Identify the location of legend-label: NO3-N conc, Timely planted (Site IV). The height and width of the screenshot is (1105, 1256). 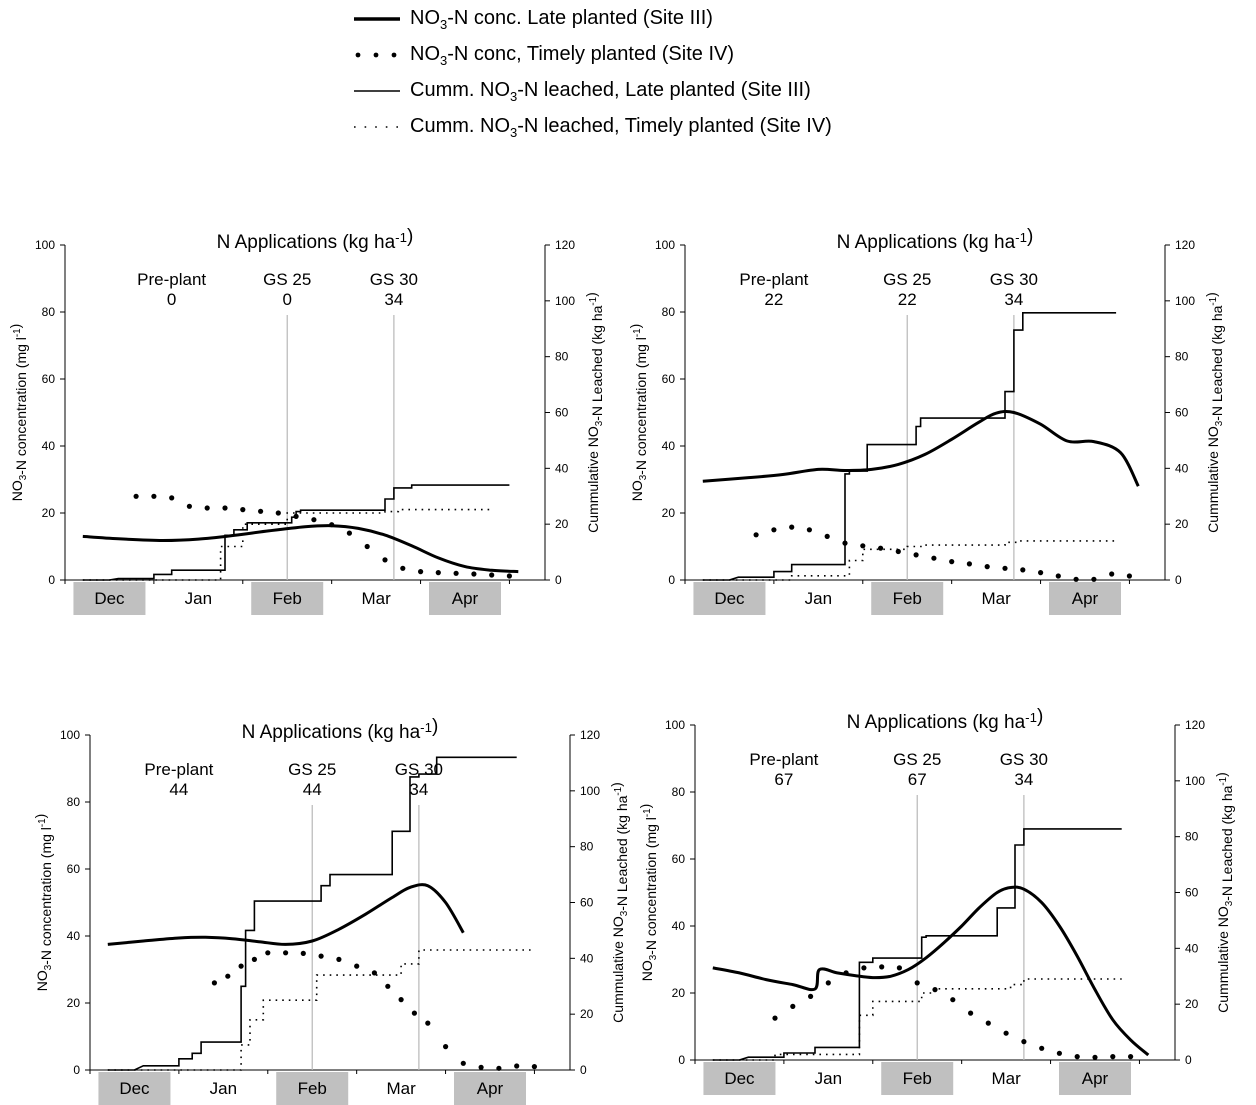
(572, 55).